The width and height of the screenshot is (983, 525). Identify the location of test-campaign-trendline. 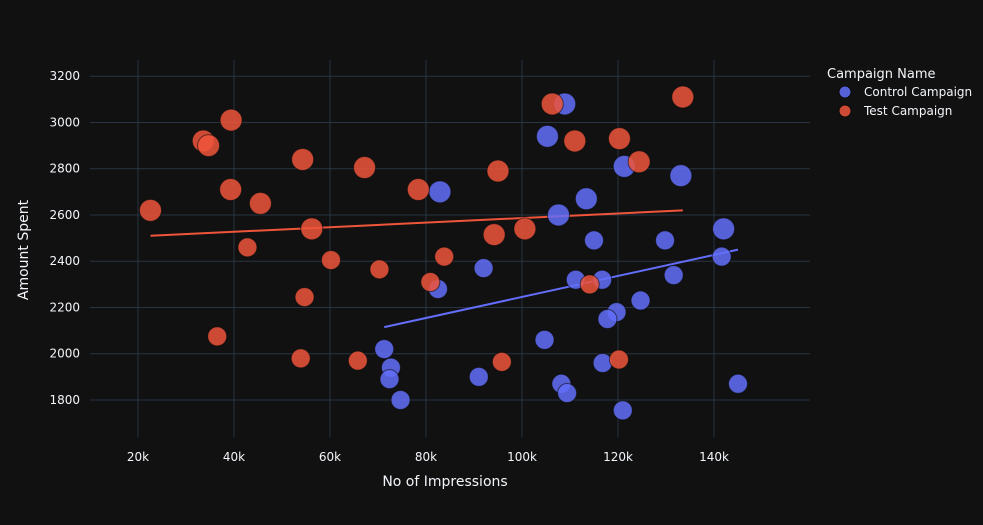
(416, 223).